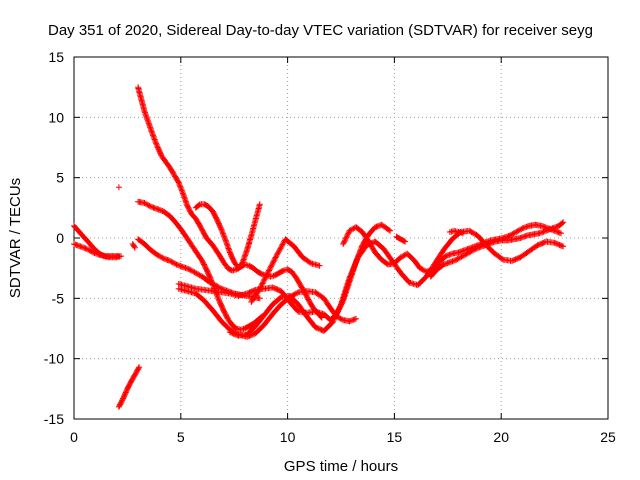 This screenshot has width=640, height=480. Describe the element at coordinates (343, 437) in the screenshot. I see `x-tick-labels: 0 5 10 15 20 25` at that location.